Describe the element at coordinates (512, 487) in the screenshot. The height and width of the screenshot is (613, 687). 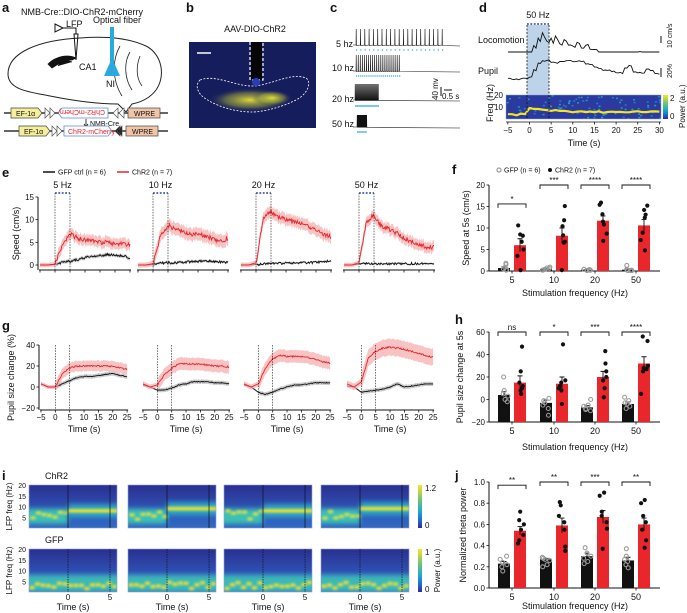
I see `significance-bracket` at that location.